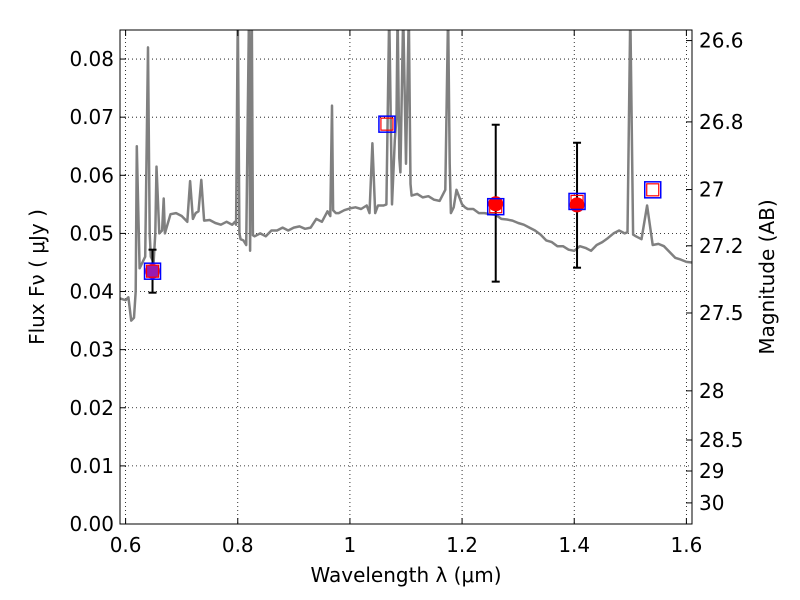  I want to click on y-tick-label: 0.05, so click(91, 233).